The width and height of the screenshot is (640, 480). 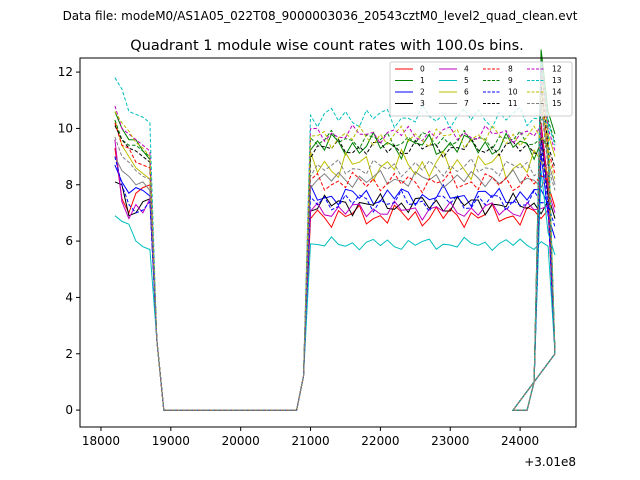 What do you see at coordinates (481, 89) in the screenshot?
I see `legend-box` at bounding box center [481, 89].